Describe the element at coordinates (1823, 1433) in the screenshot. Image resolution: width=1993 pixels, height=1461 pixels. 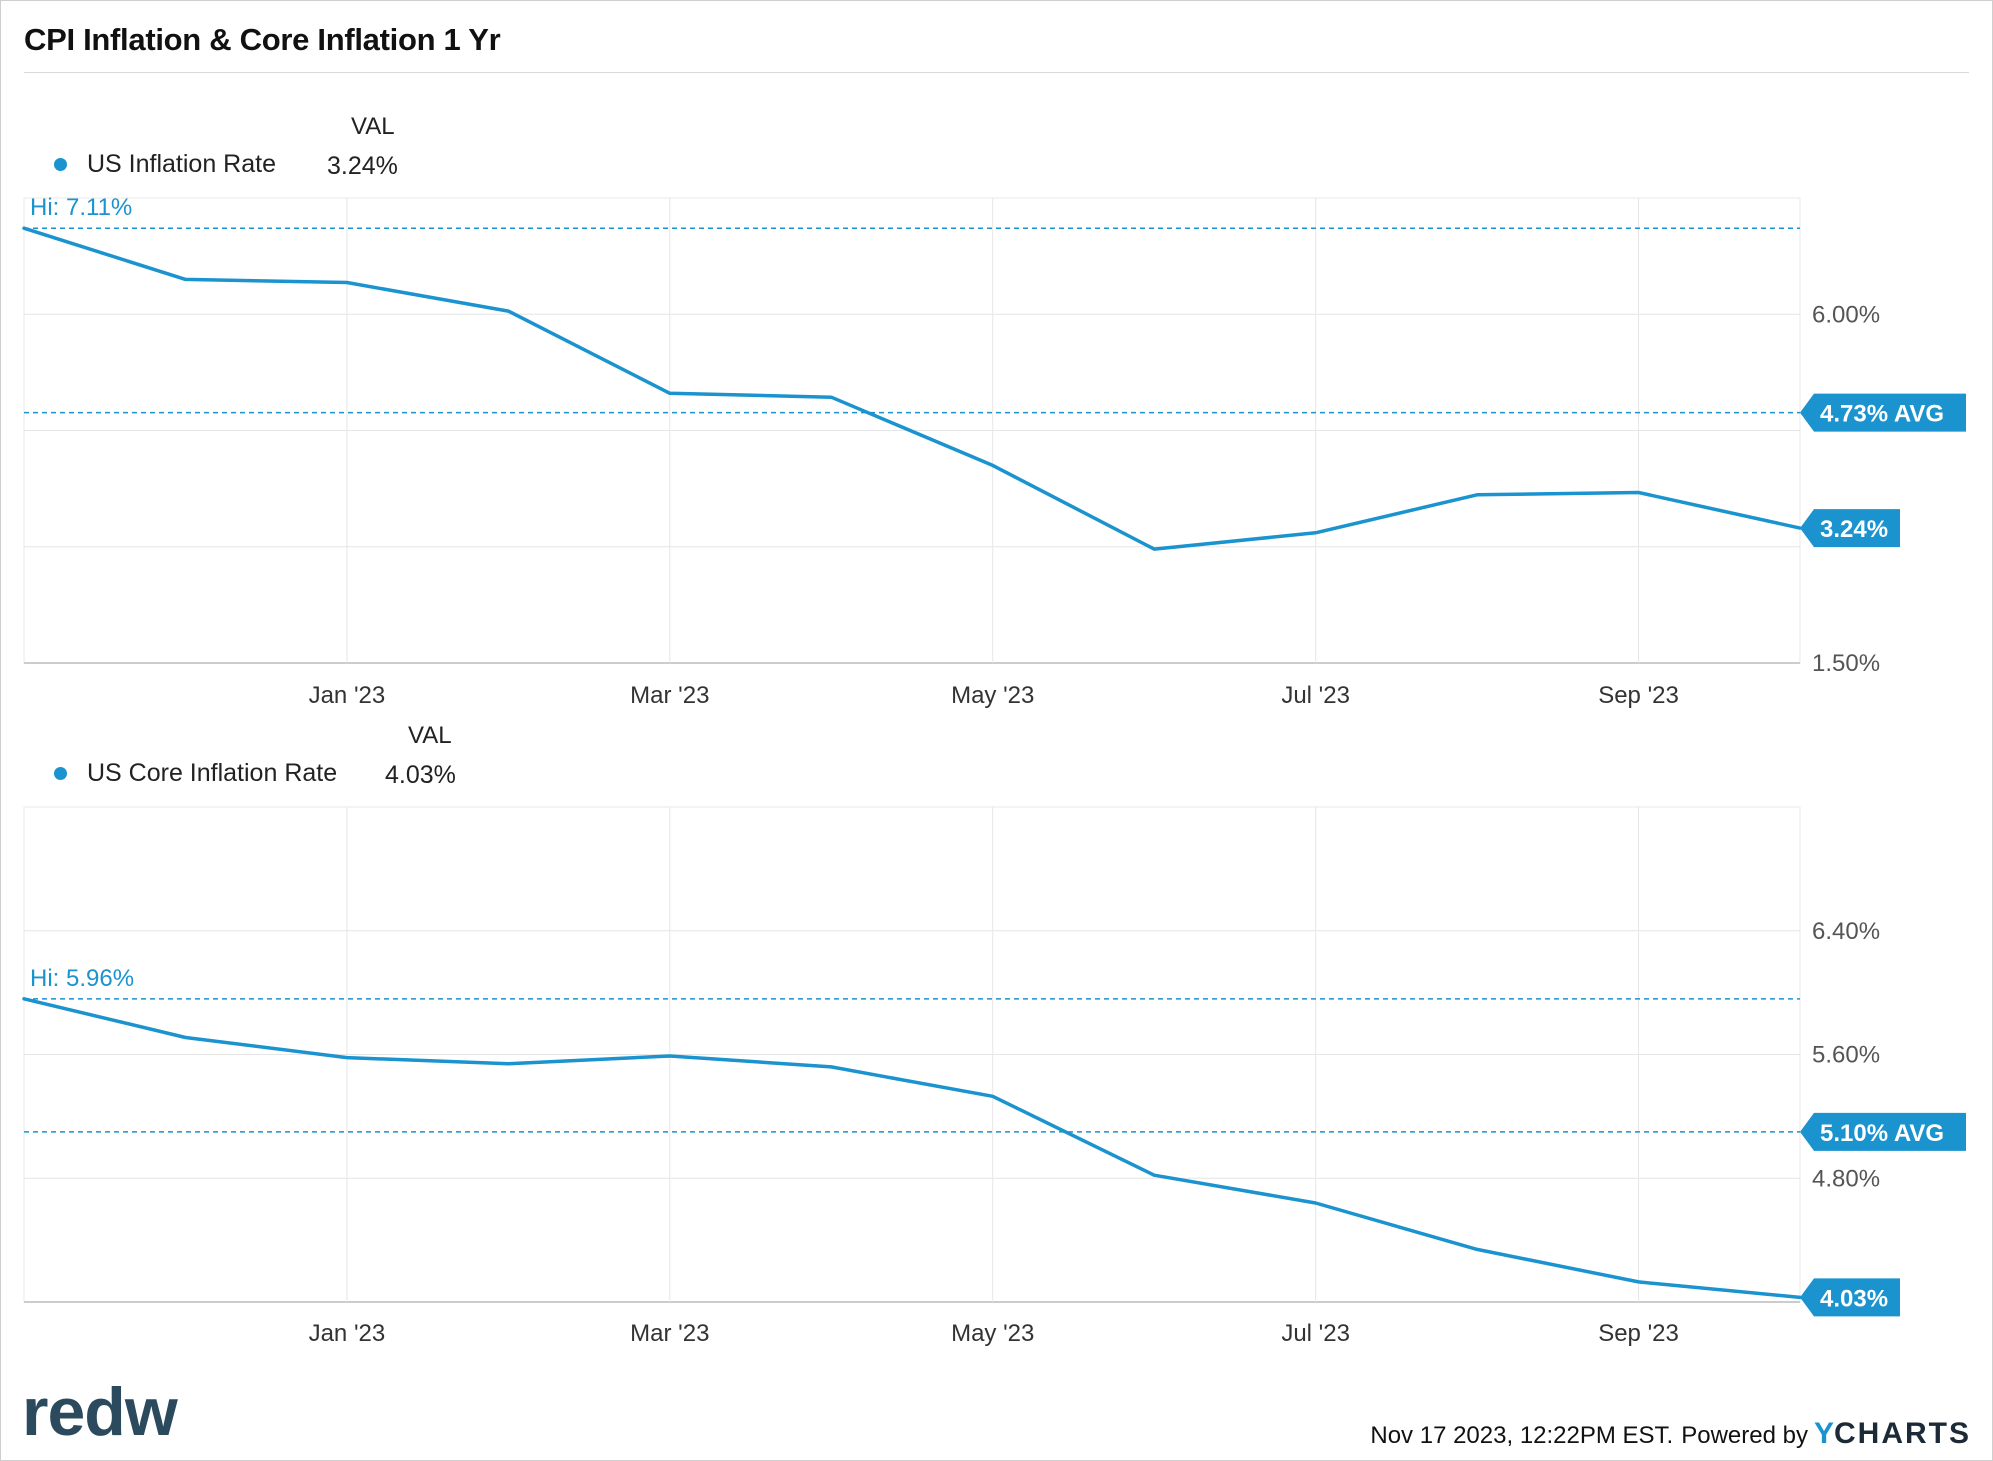
I see `ycharts-logo-y: Y` at that location.